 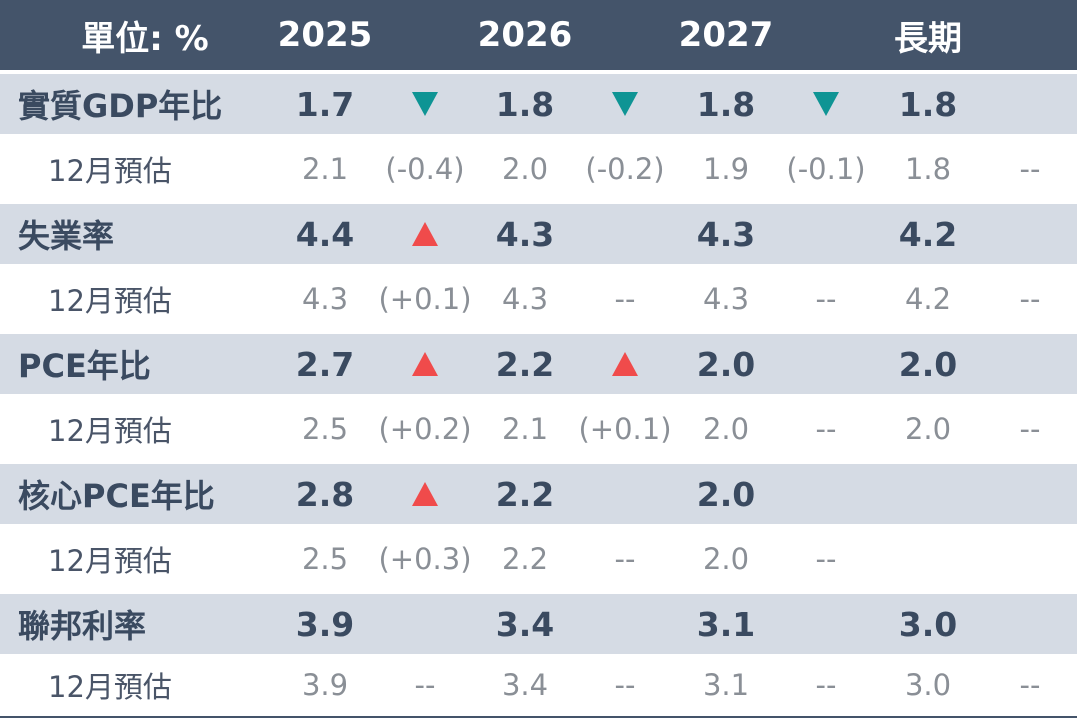 I want to click on table-row: 12月預估 4.3 (+0.1) 4.3 -- 4.3 -- 4.2 --, so click(x=538, y=299).